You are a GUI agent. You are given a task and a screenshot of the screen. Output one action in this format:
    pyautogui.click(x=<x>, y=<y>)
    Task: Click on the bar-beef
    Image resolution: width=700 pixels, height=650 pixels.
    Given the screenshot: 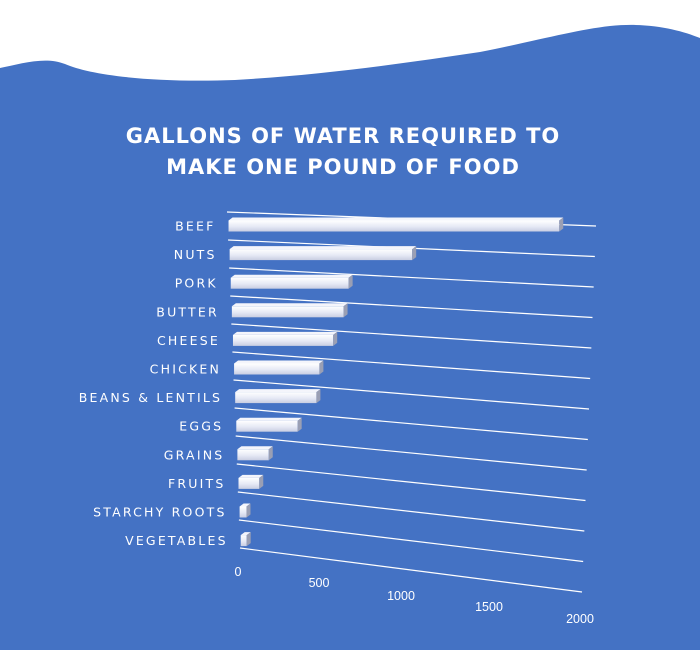 What is the action you would take?
    pyautogui.click(x=396, y=224)
    